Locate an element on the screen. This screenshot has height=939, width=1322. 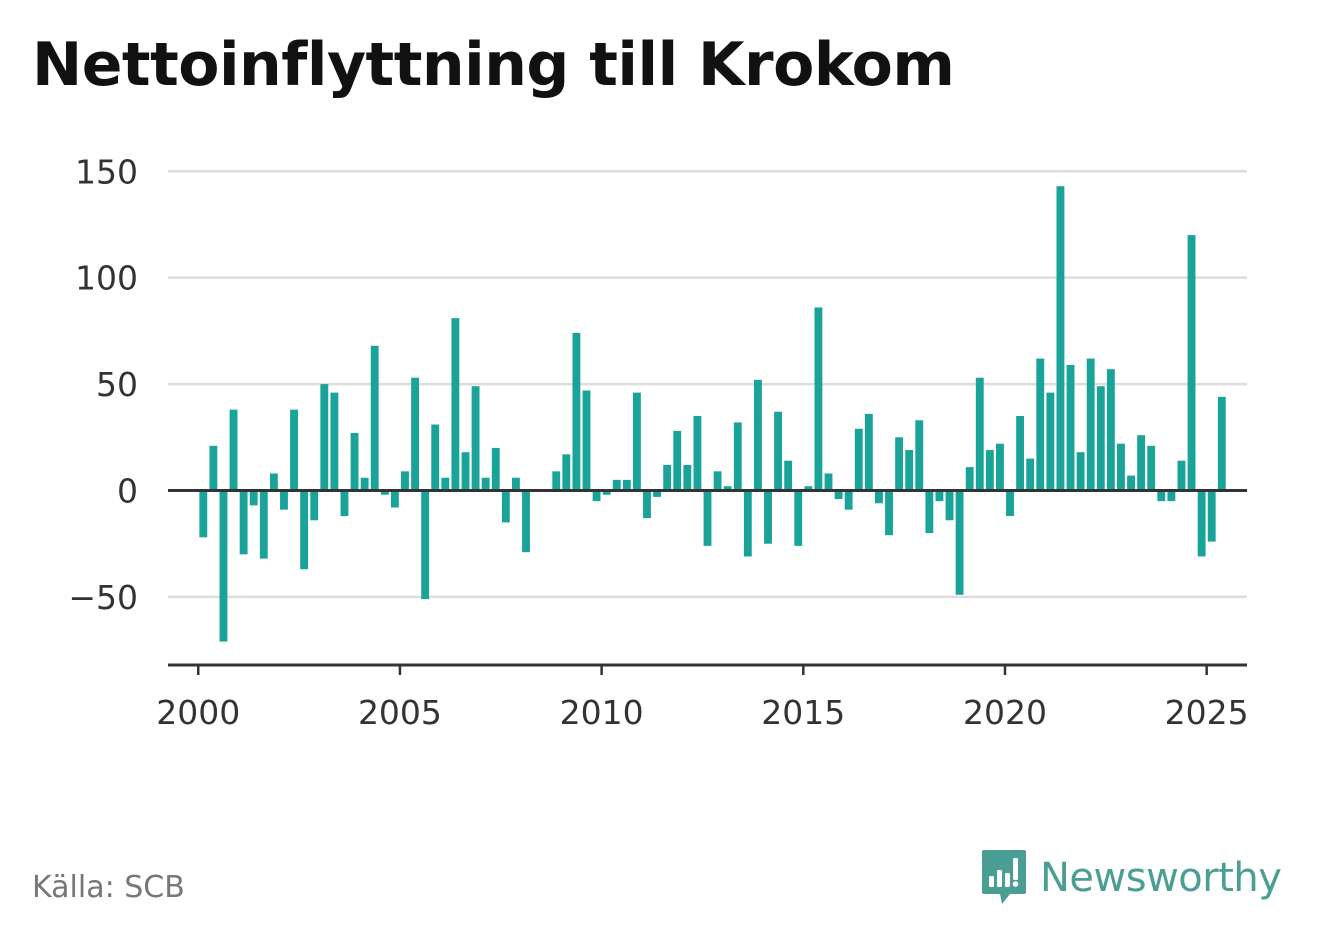
y-tick-label: 100 is located at coordinates (106, 278).